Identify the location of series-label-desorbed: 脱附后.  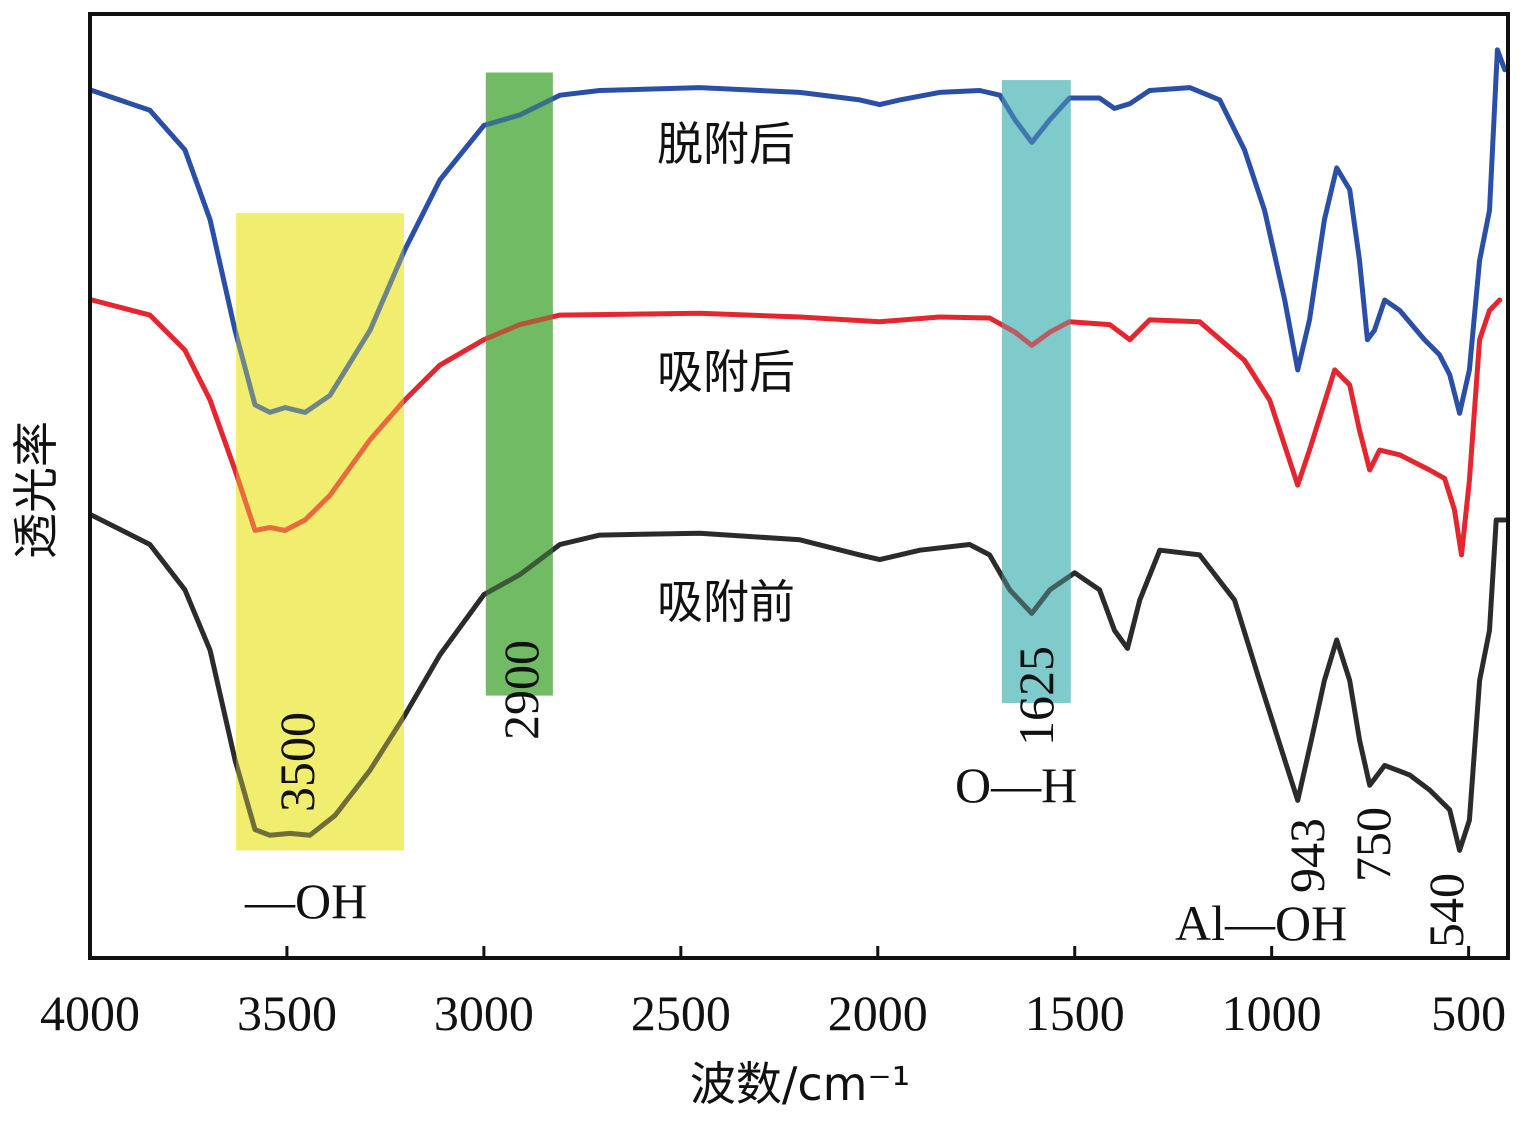
(726, 144).